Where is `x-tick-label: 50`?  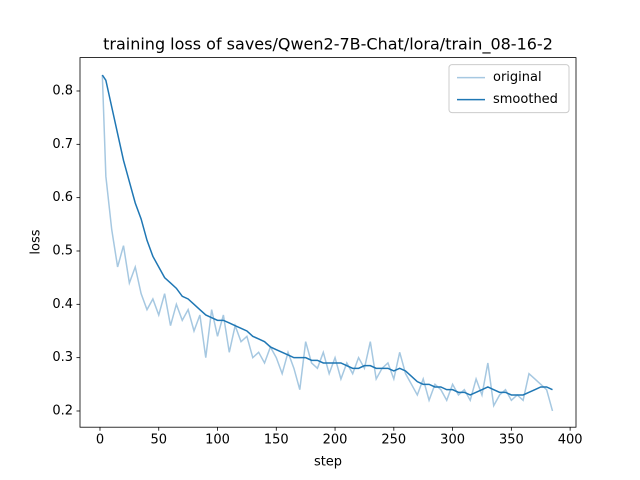 x-tick-label: 50 is located at coordinates (158, 440).